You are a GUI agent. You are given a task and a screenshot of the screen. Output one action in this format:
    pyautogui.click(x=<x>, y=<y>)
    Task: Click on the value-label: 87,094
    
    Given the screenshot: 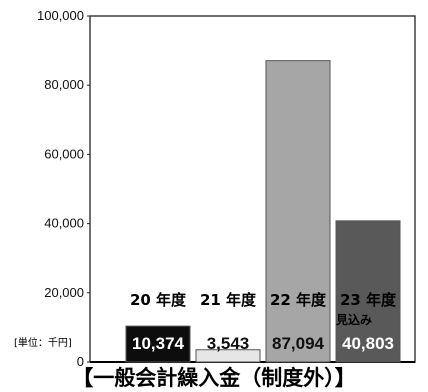 What is the action you would take?
    pyautogui.click(x=298, y=343)
    